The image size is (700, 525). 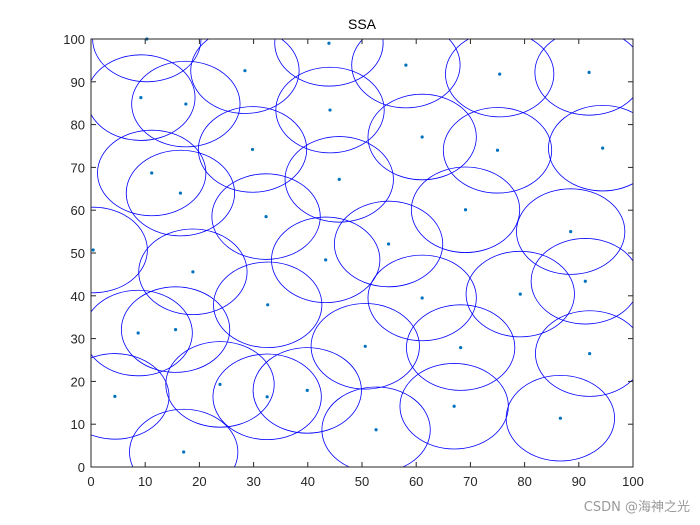 I want to click on y-tick-label: 20, so click(x=78, y=381).